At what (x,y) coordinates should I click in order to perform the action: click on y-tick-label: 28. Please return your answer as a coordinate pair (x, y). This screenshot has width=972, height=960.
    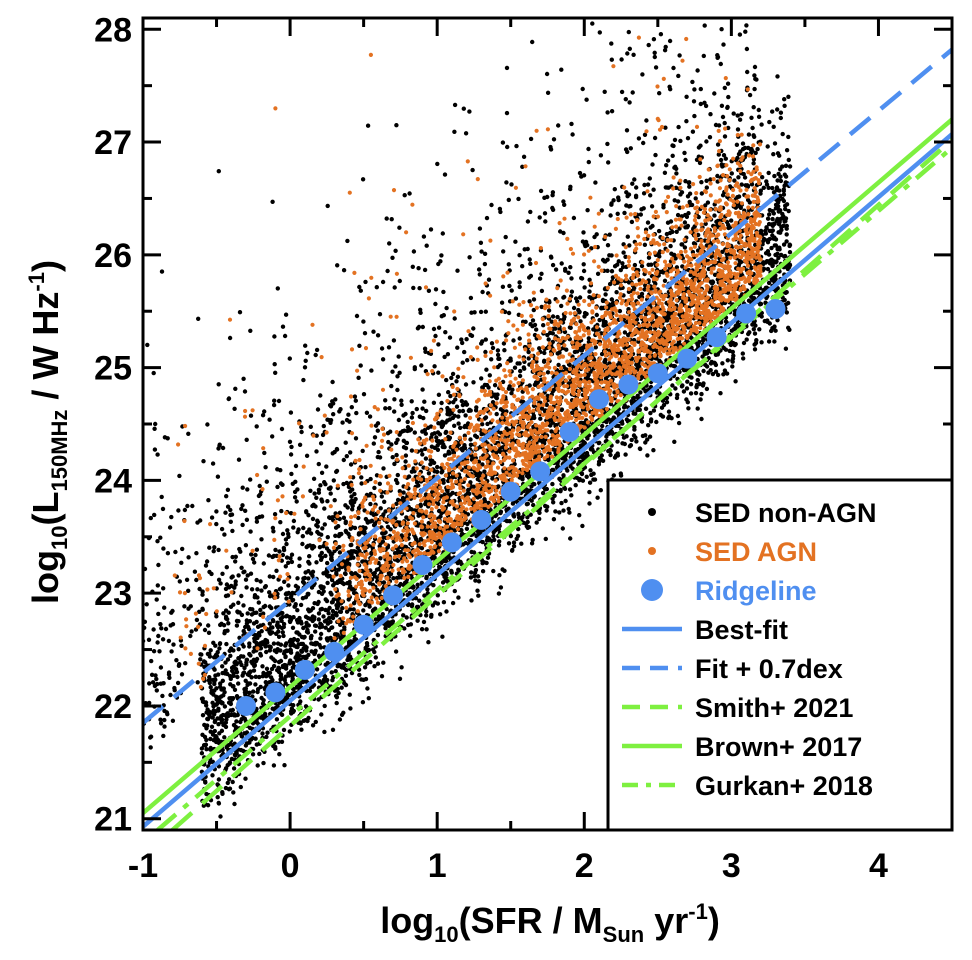
    Looking at the image, I should click on (113, 30).